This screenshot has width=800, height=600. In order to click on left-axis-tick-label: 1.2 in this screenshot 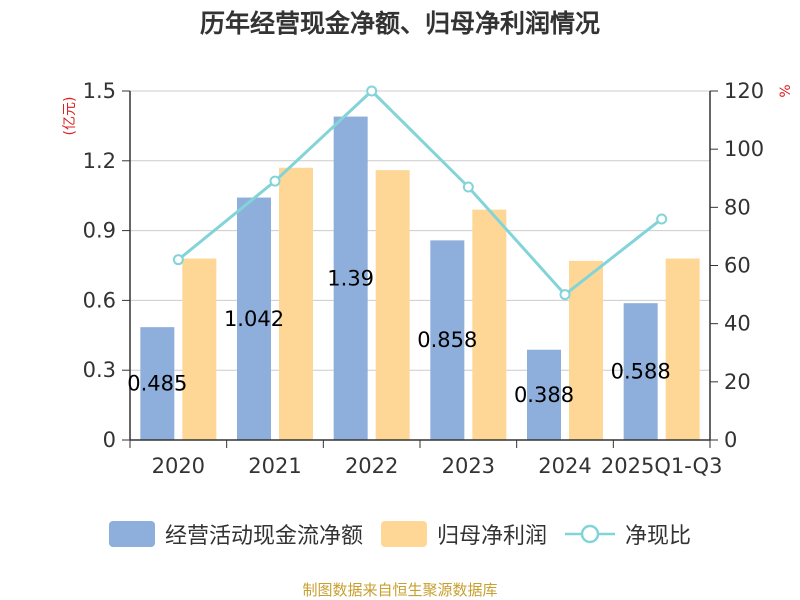, I will do `click(99, 161)`.